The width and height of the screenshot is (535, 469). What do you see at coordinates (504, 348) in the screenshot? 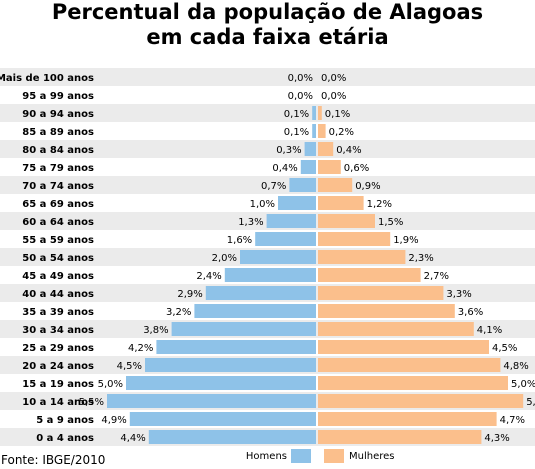
I see `value-label-mulheres: 4,5%` at bounding box center [504, 348].